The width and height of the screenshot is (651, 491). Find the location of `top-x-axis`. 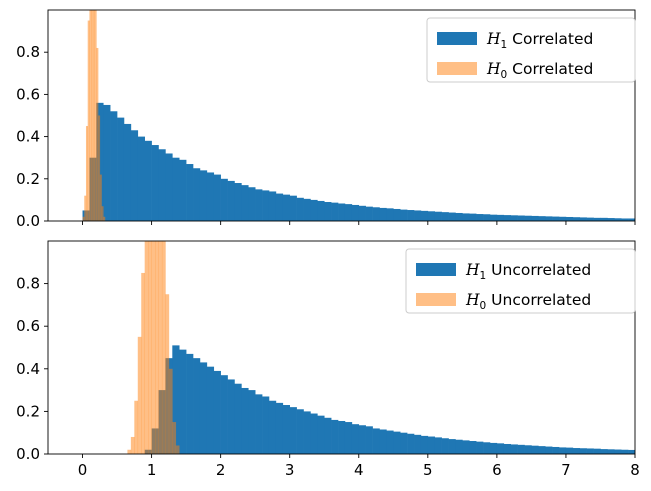

top-x-axis is located at coordinates (359, 223).